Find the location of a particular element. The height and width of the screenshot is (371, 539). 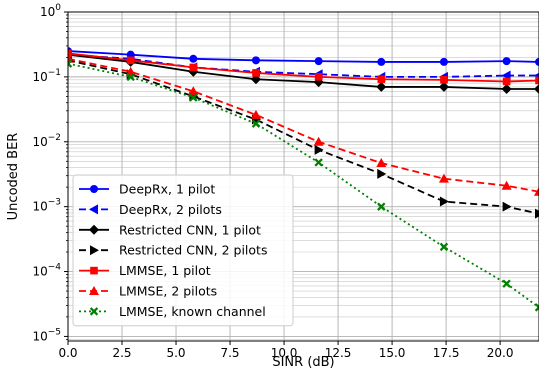

legend-label: Restricted CNN, 2 pilots is located at coordinates (193, 250).